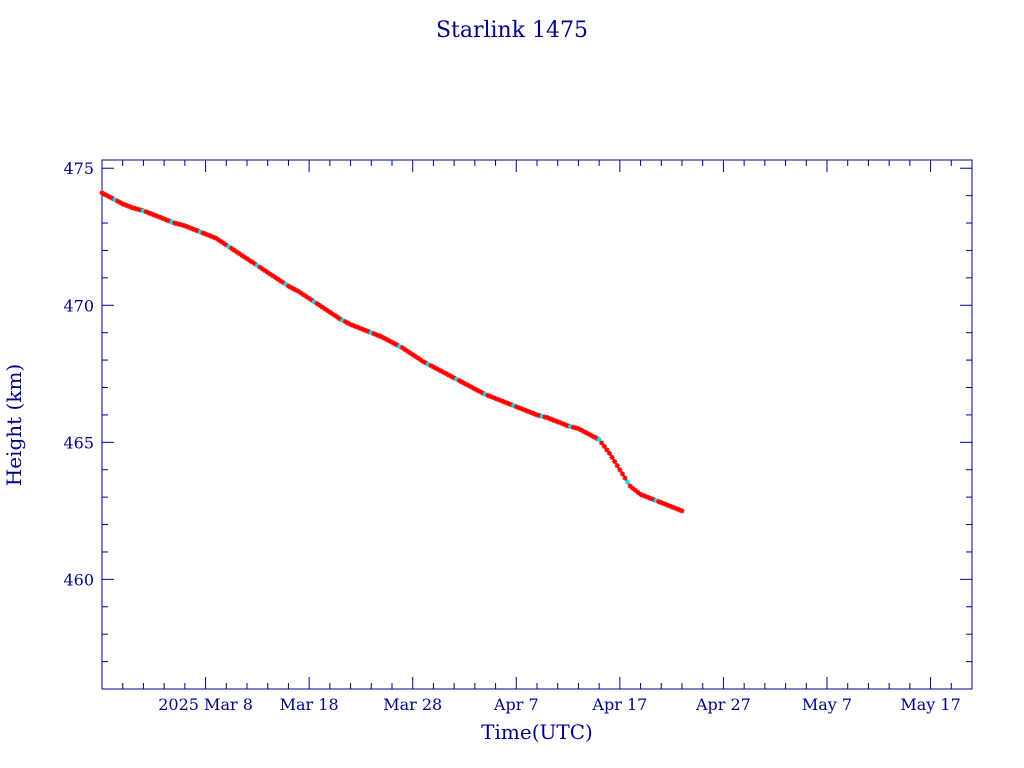  I want to click on x-tick-label: Apr 17, so click(619, 704).